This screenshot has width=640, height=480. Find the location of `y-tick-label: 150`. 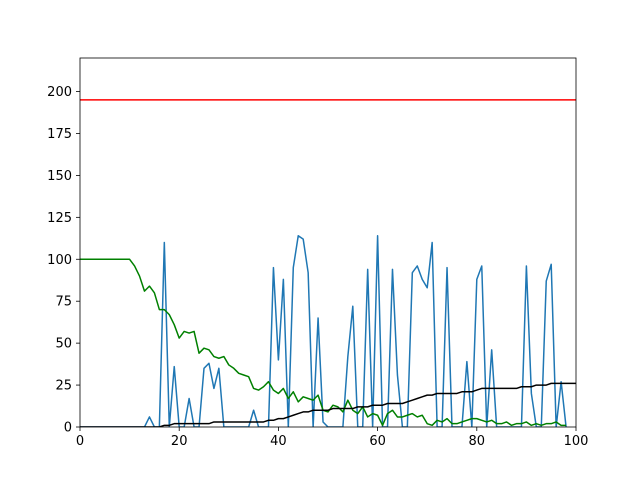

y-tick-label: 150 is located at coordinates (59, 176).